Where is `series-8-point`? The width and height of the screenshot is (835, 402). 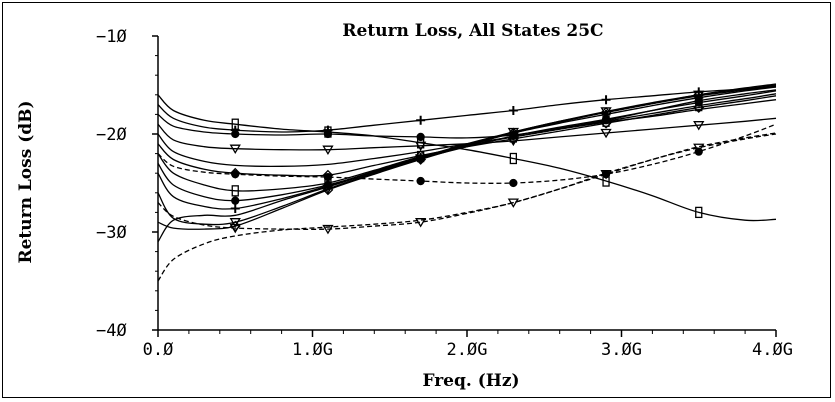 series-8-point is located at coordinates (235, 208).